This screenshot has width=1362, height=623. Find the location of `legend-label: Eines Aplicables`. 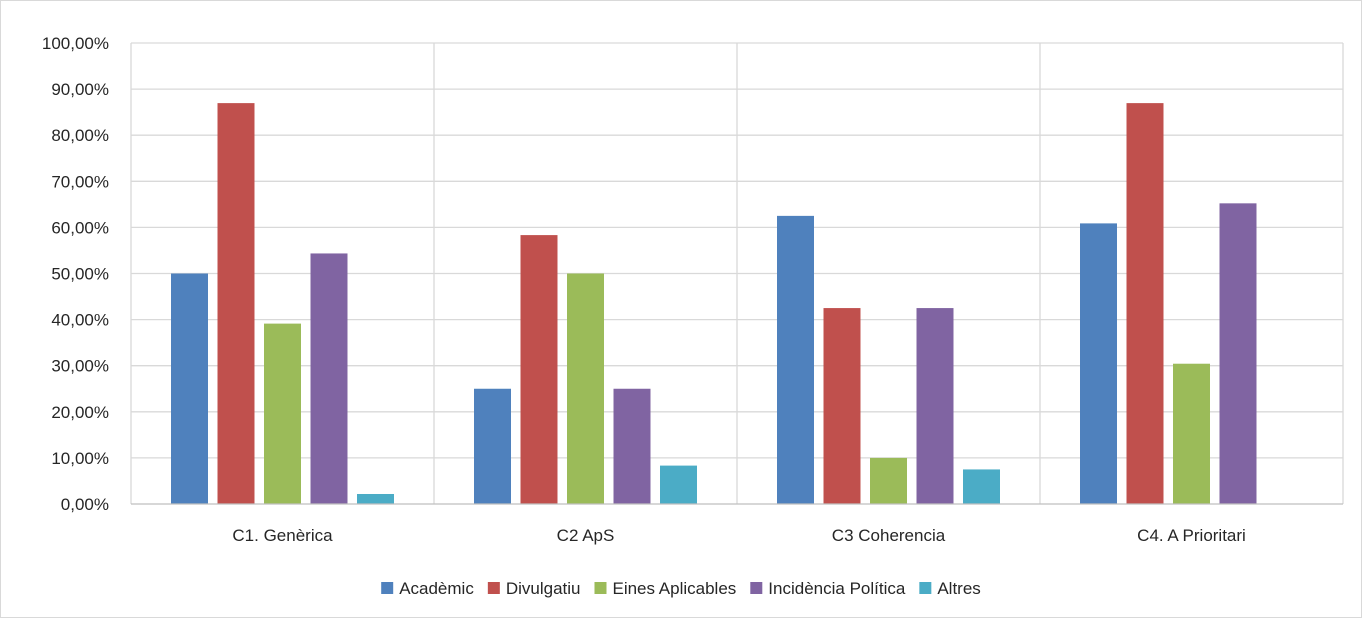

legend-label: Eines Aplicables is located at coordinates (674, 588).